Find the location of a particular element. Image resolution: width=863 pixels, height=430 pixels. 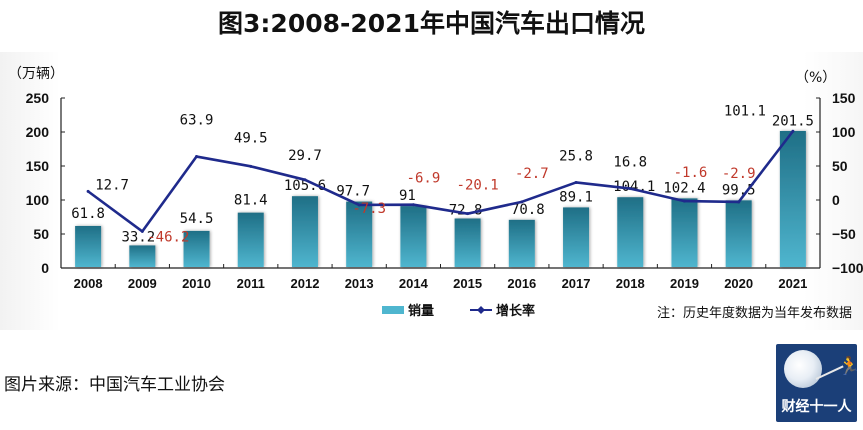

legend-diamond-marker is located at coordinates (481, 310).